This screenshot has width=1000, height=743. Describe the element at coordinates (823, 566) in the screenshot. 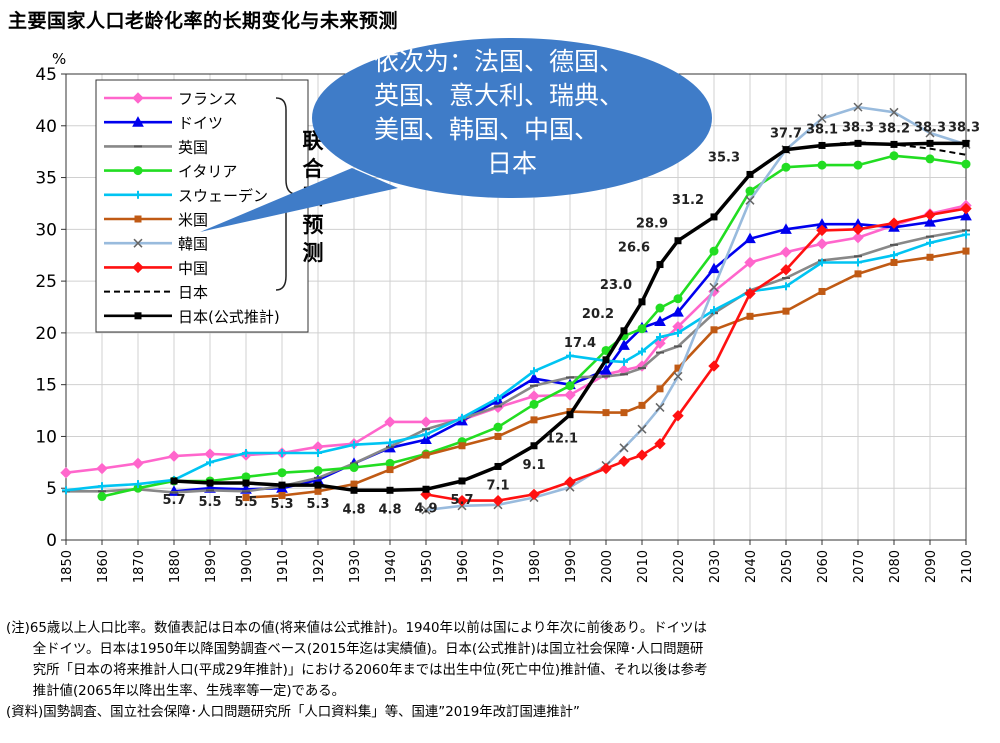

I see `x-tick-label: 2060` at that location.